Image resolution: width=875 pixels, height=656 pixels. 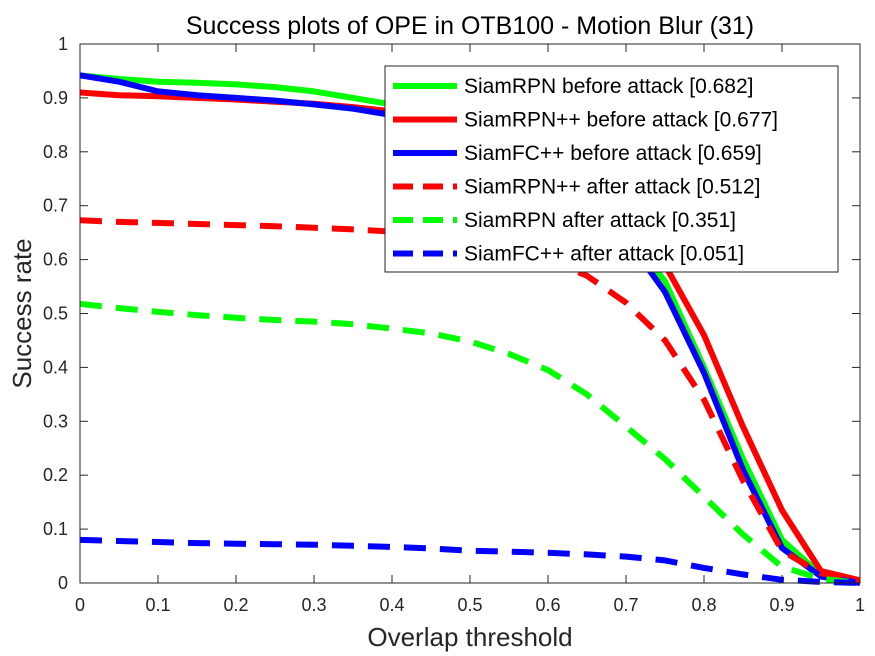 I want to click on y-tick-label: 0.6, so click(x=55, y=260).